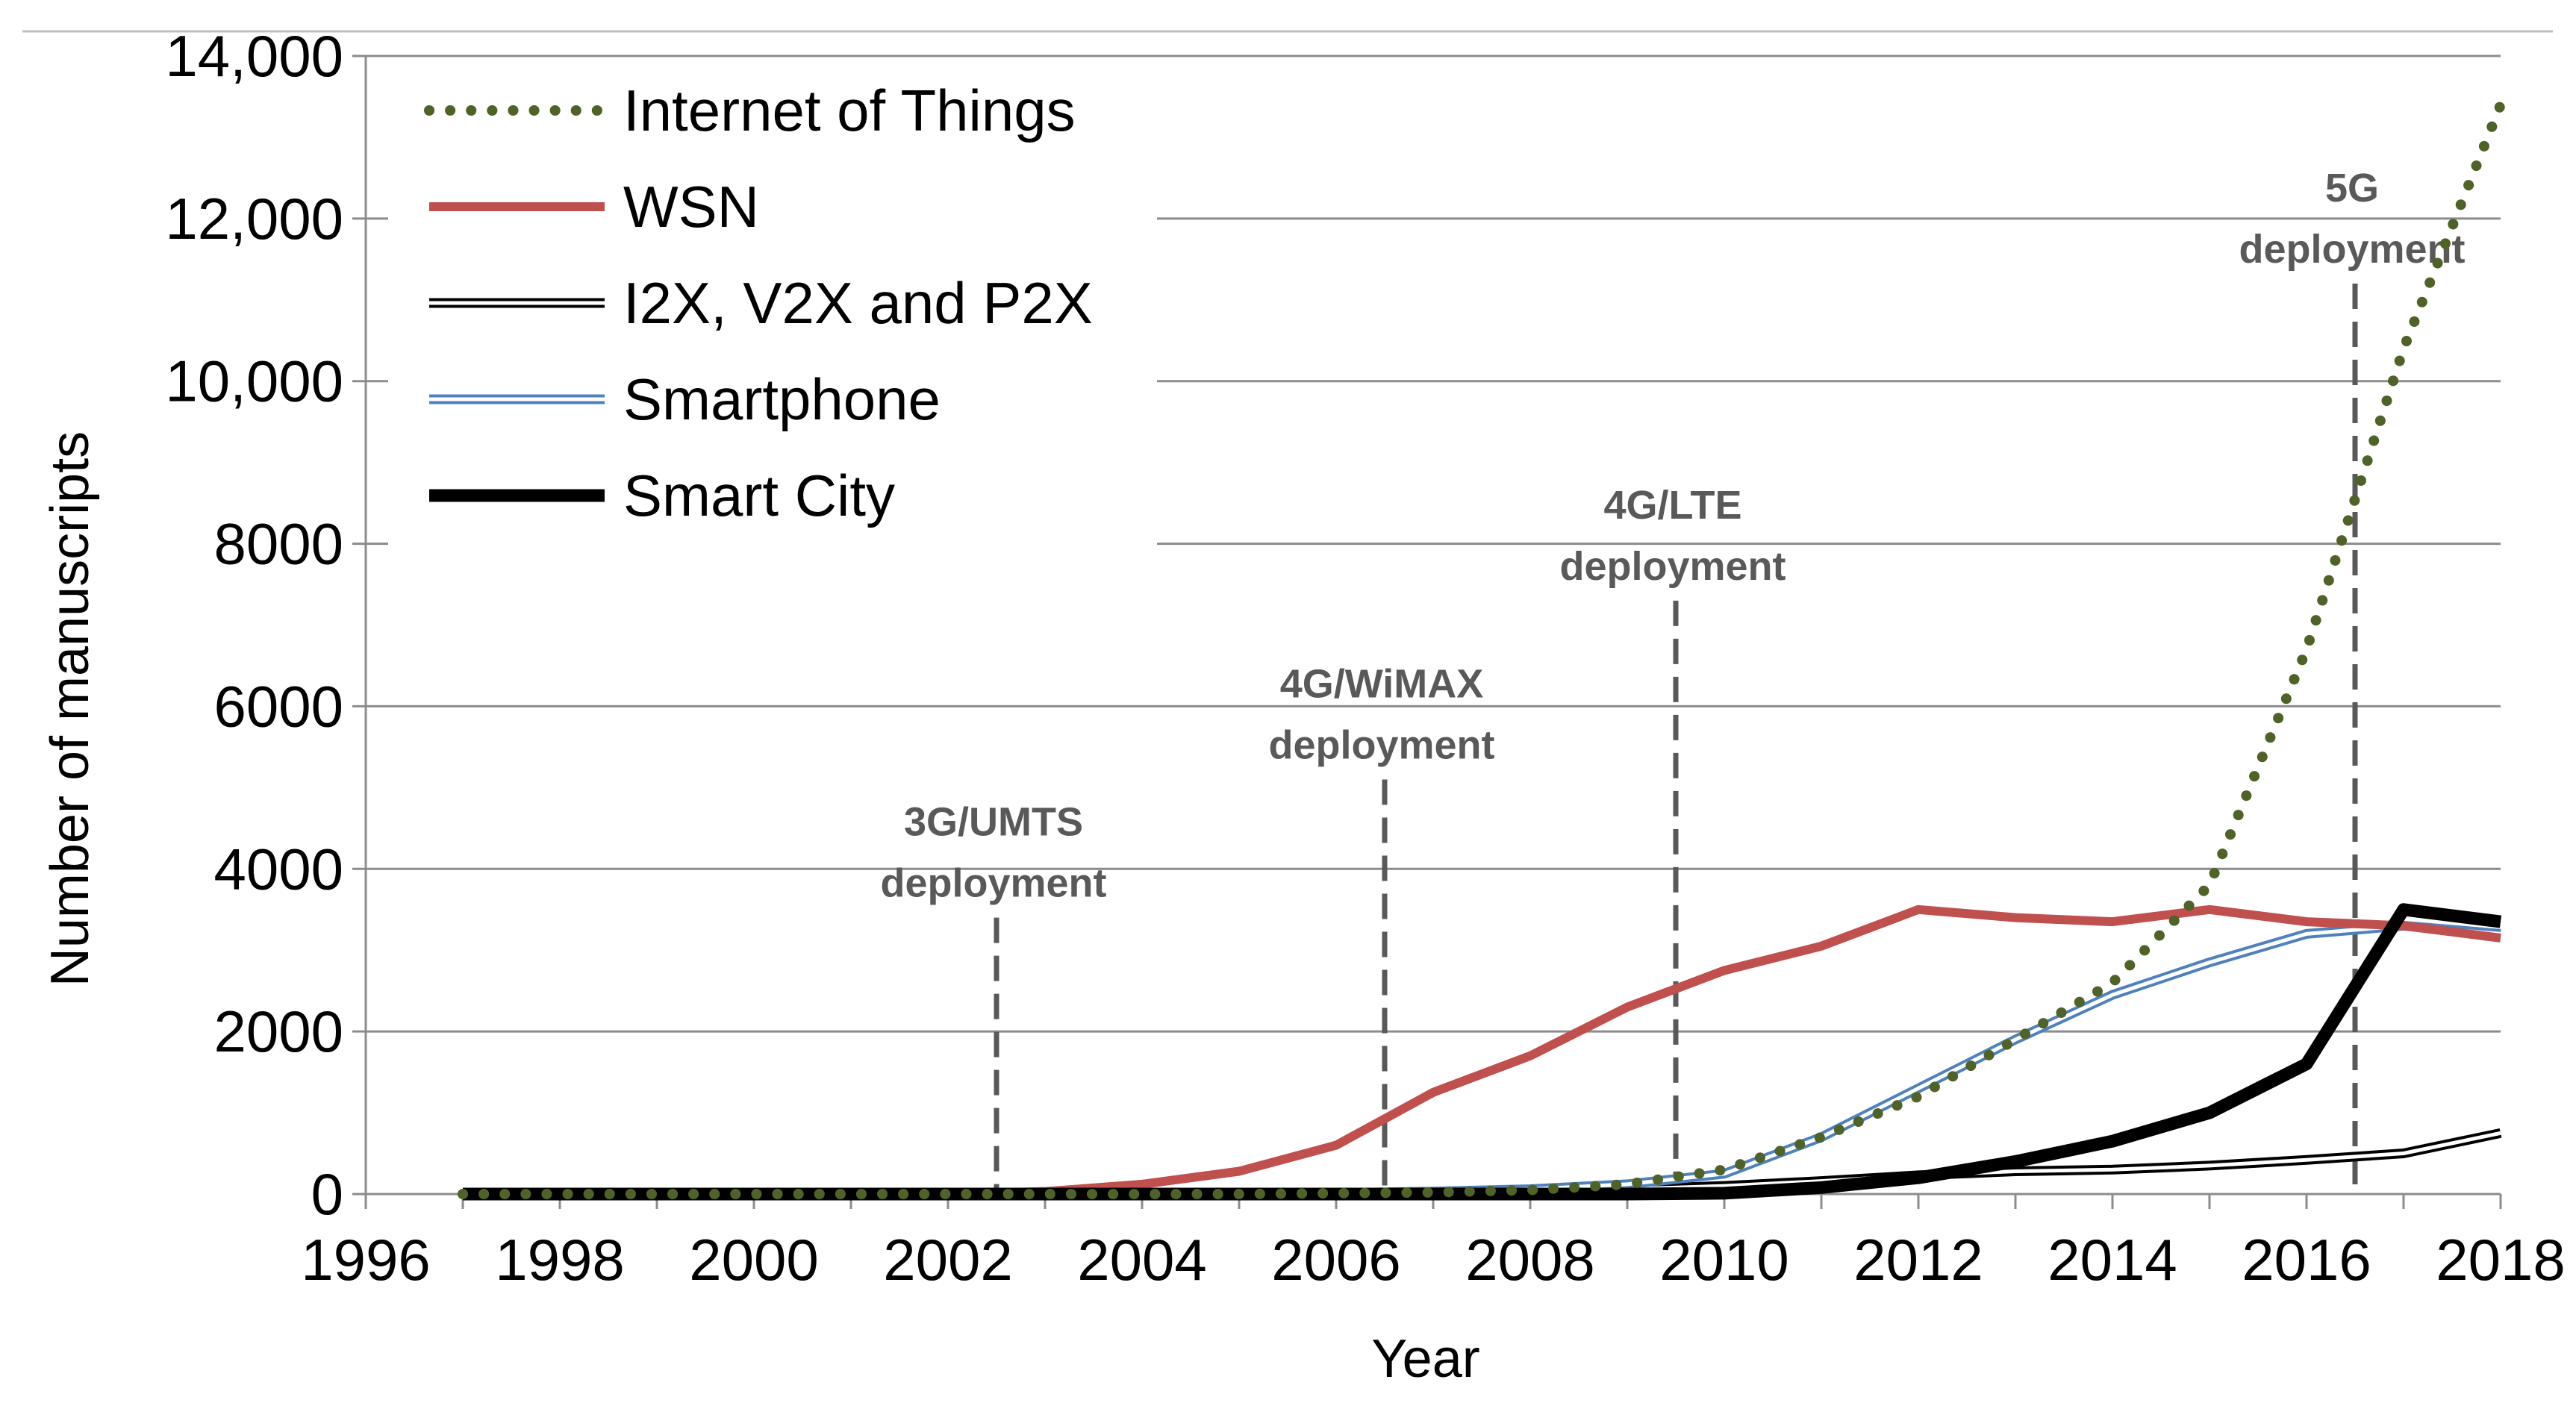 The width and height of the screenshot is (2576, 1403). What do you see at coordinates (782, 399) in the screenshot?
I see `legend-label-smartphone: Smartphone` at bounding box center [782, 399].